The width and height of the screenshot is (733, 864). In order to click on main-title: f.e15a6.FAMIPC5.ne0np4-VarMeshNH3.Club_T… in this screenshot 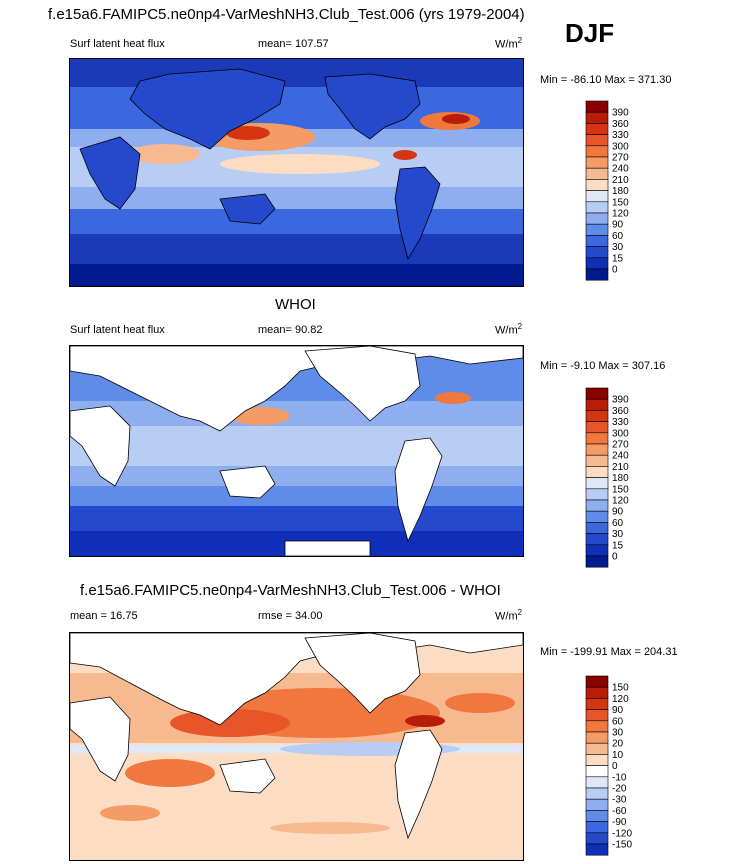, I will do `click(286, 14)`.